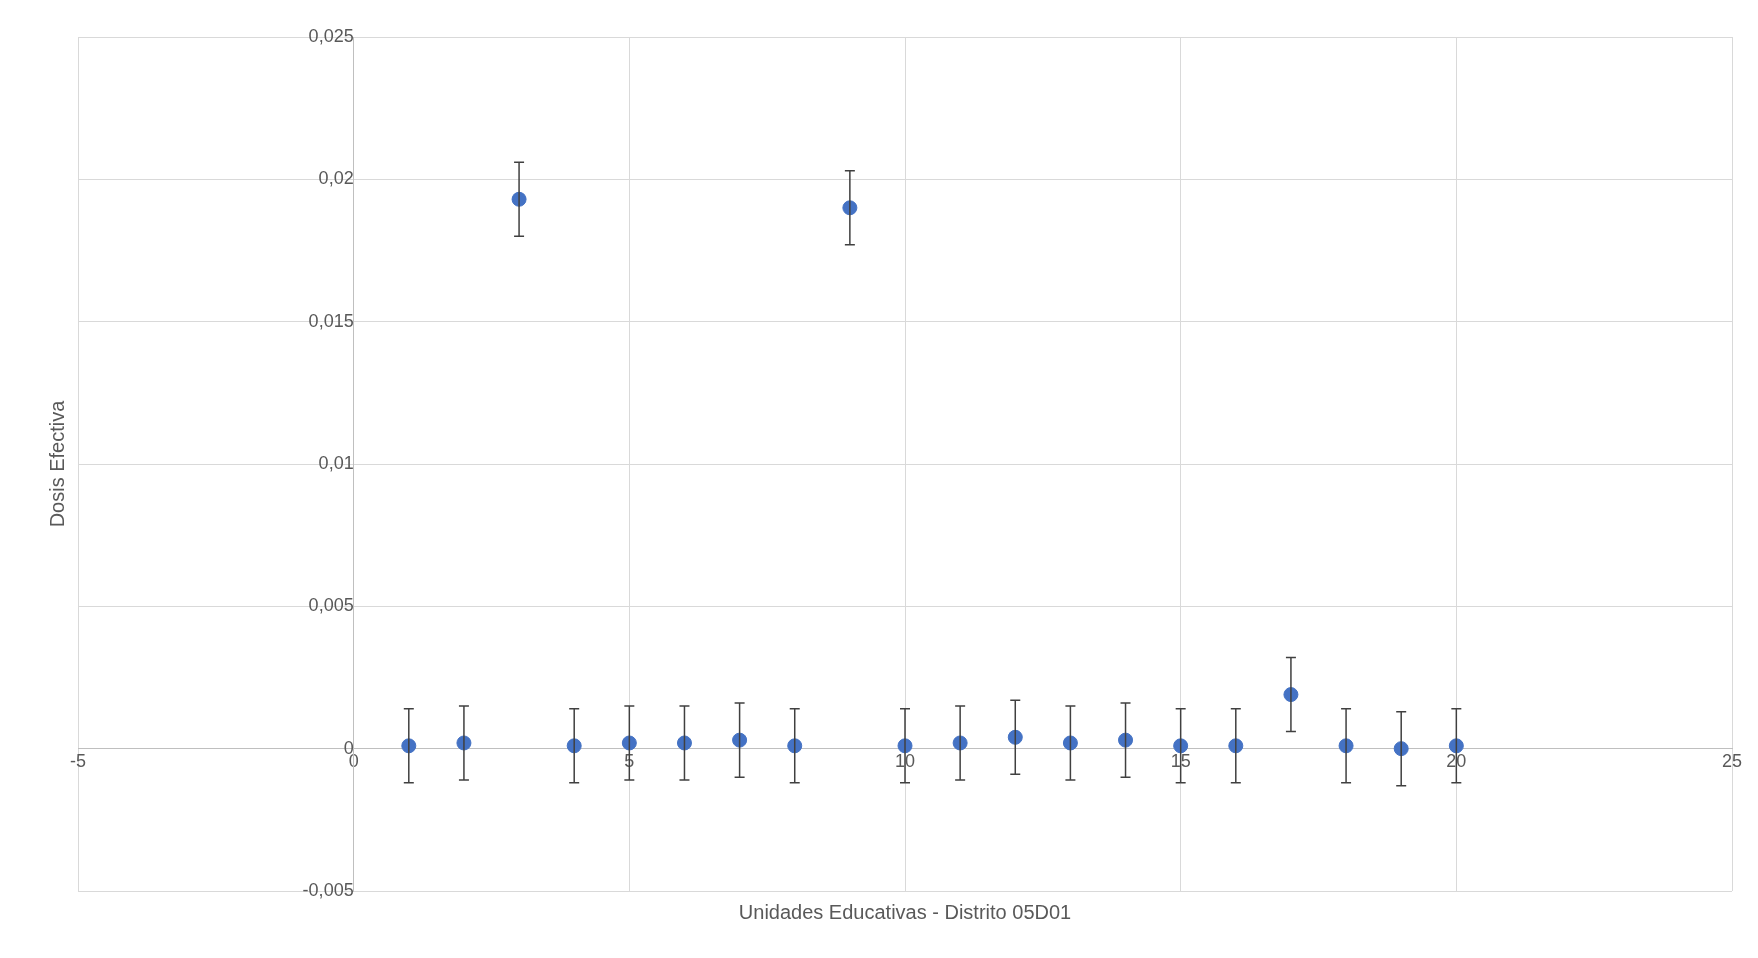 Image resolution: width=1758 pixels, height=958 pixels. Describe the element at coordinates (336, 462) in the screenshot. I see `y-tick-label: 0,01` at that location.